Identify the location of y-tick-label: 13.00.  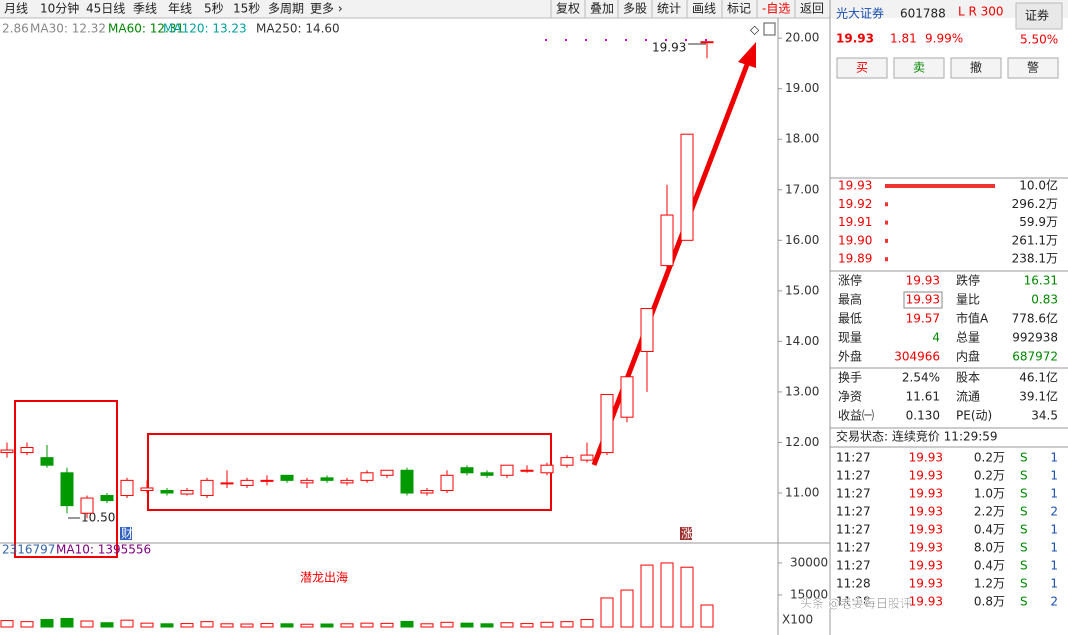
(802, 391).